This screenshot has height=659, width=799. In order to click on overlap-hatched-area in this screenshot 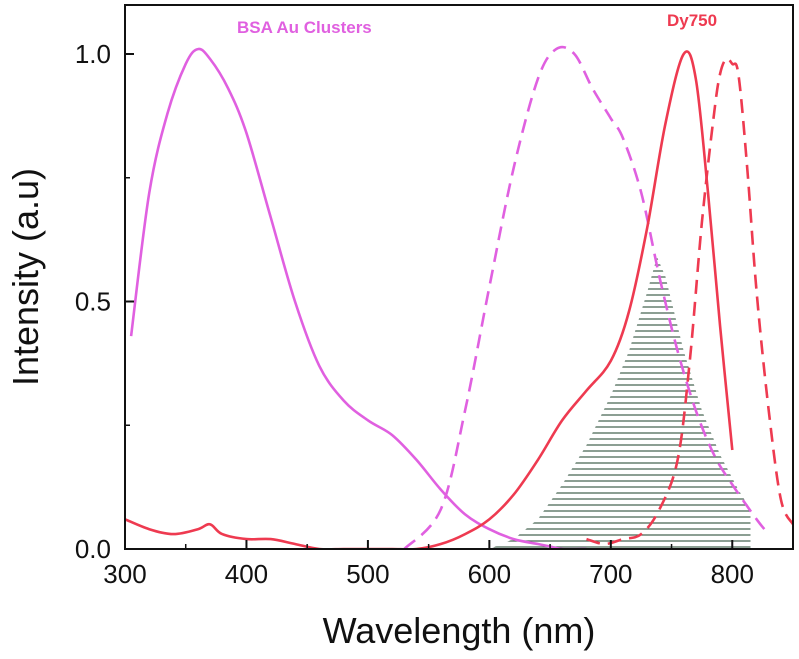, I will do `click(620, 402)`.